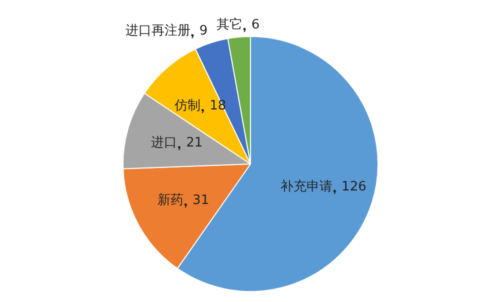 The width and height of the screenshot is (501, 302). Describe the element at coordinates (157, 31) in the screenshot. I see `slice-label: 进口再注册` at that location.